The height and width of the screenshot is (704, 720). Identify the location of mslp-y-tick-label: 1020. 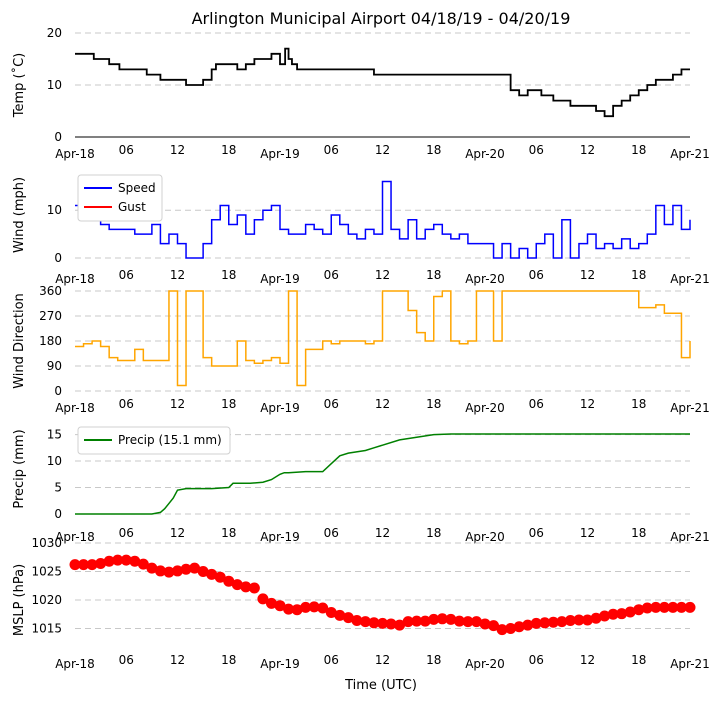
(46, 600).